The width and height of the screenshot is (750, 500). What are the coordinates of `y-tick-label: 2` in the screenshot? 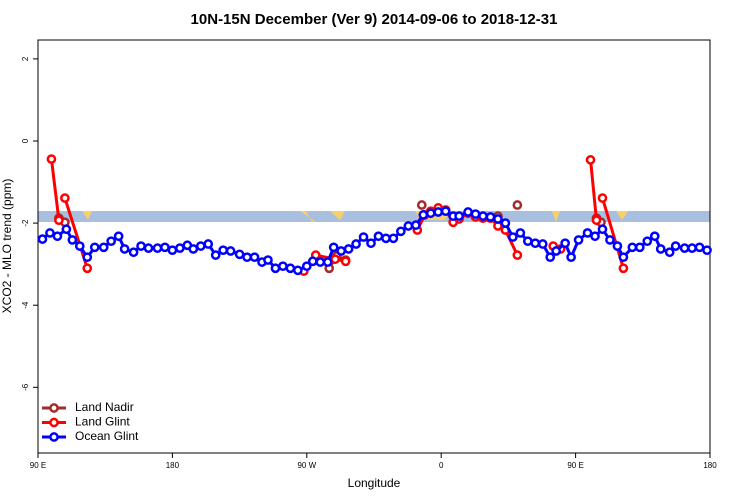 It's located at (25, 58).